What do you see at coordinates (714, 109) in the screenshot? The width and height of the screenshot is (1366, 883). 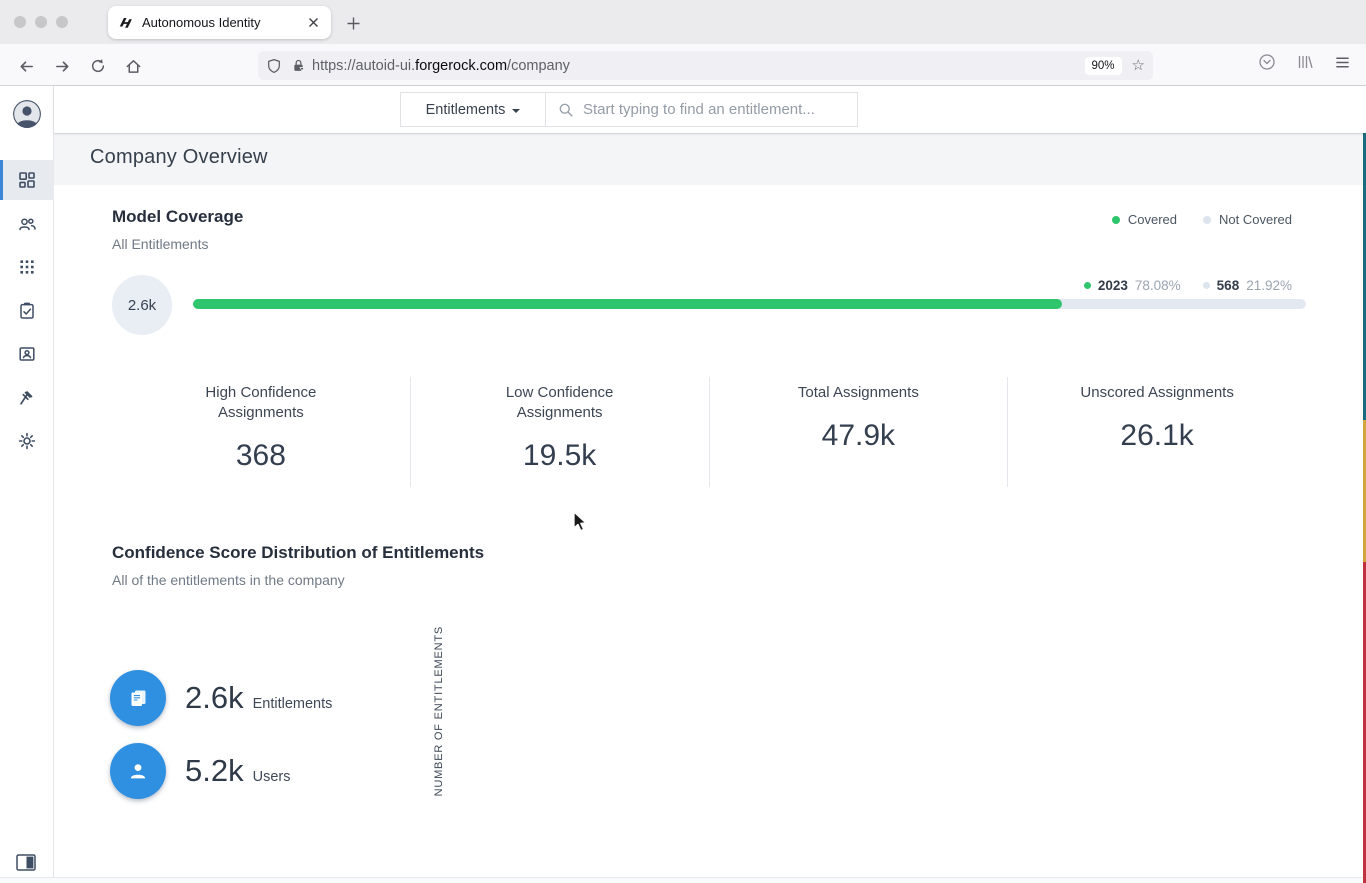 I see `search-input` at bounding box center [714, 109].